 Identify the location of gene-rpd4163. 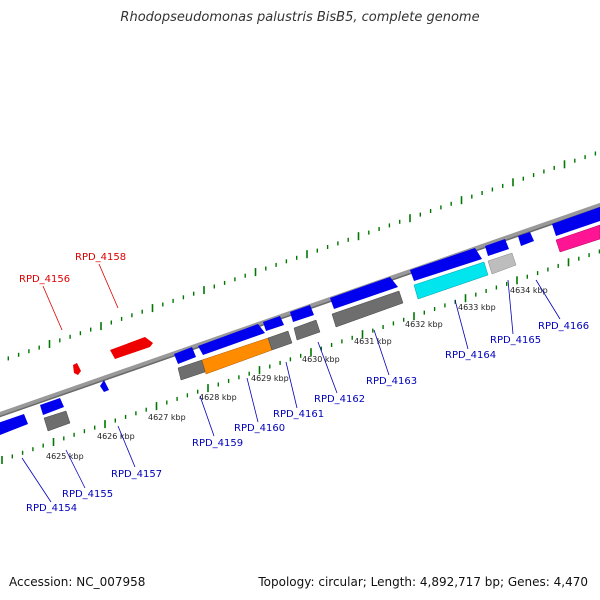
(364, 293).